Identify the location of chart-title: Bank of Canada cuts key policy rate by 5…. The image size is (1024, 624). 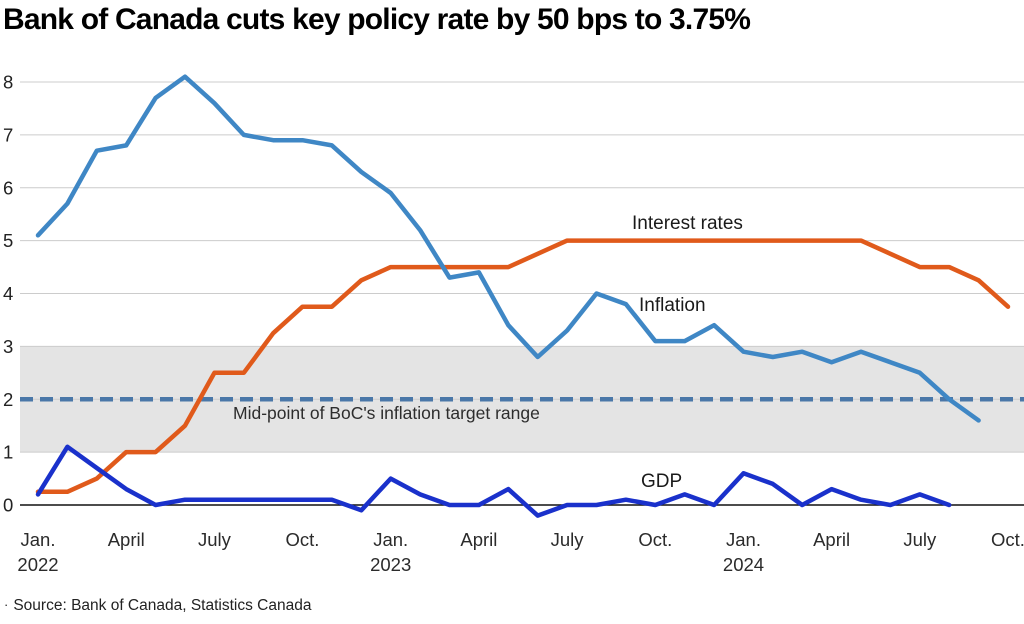
(377, 19).